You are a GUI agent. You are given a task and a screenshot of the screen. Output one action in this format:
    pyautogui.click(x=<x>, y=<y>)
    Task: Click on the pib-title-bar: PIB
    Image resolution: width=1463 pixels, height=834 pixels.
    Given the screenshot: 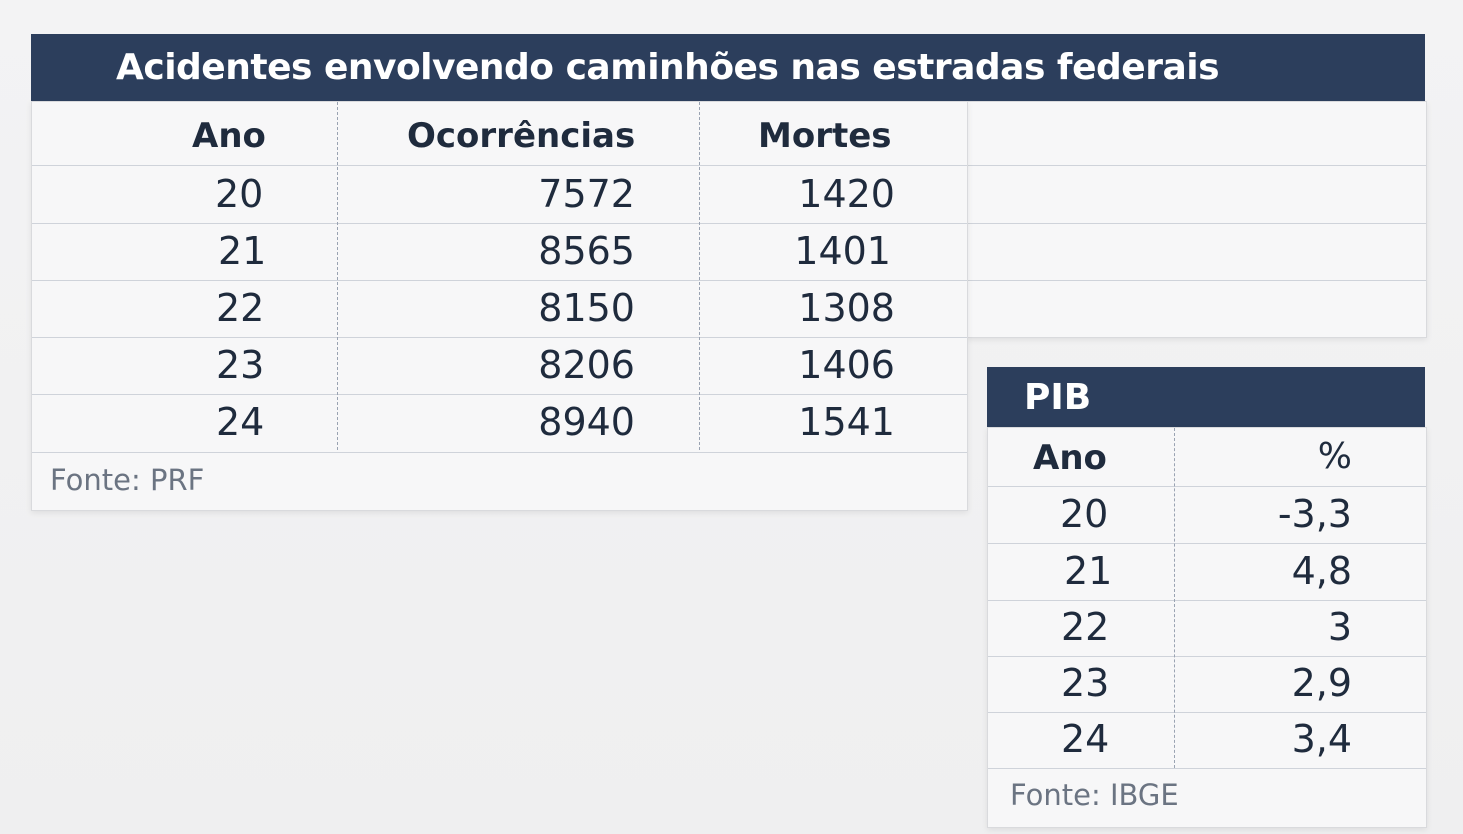 What is the action you would take?
    pyautogui.click(x=1206, y=397)
    